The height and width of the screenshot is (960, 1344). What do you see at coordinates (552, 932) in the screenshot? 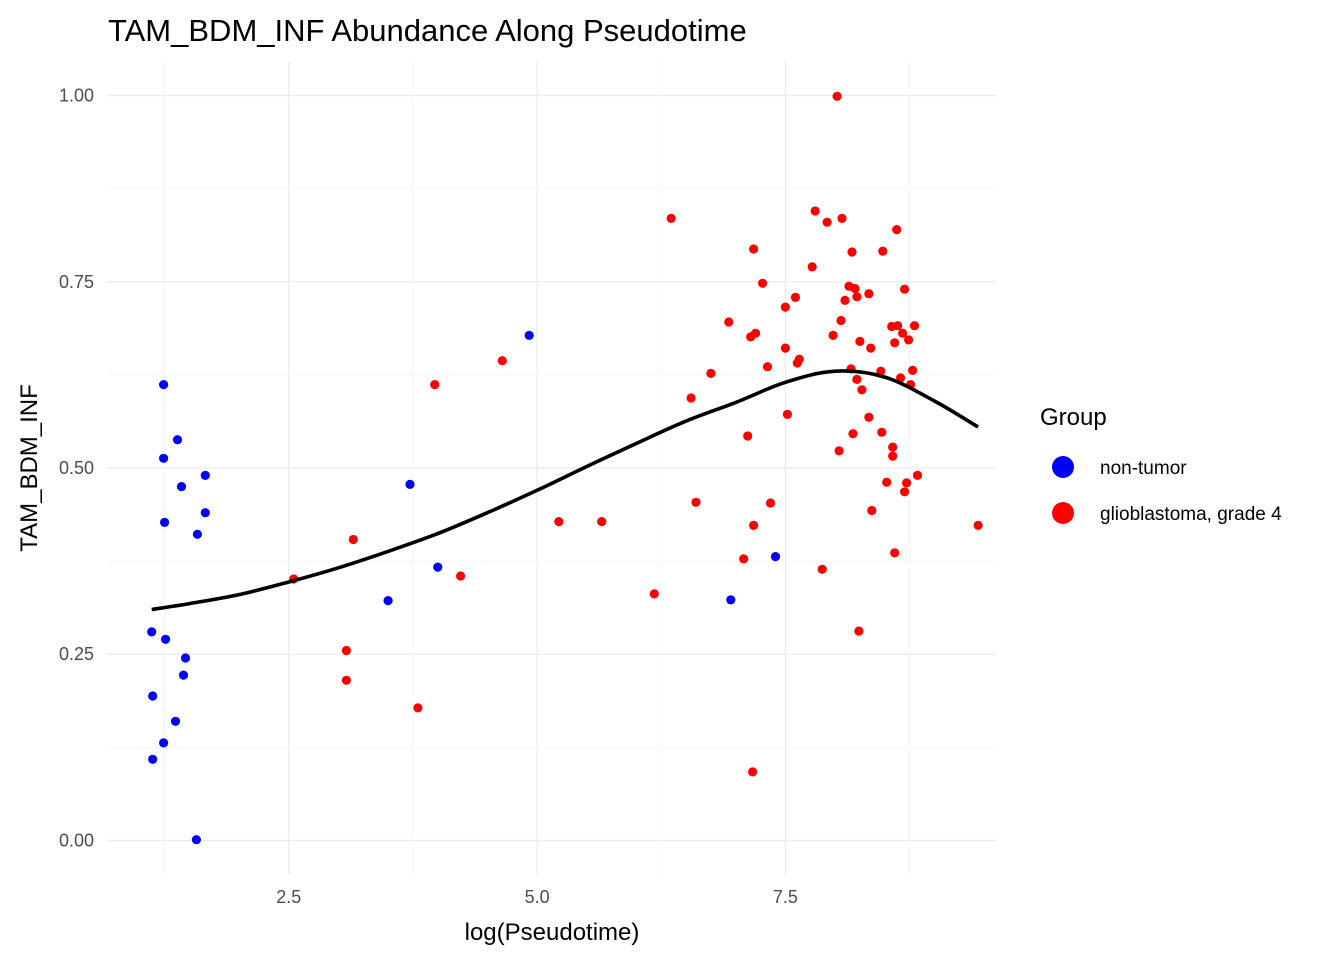
I see `x-axis-title: log(Pseudotime)` at bounding box center [552, 932].